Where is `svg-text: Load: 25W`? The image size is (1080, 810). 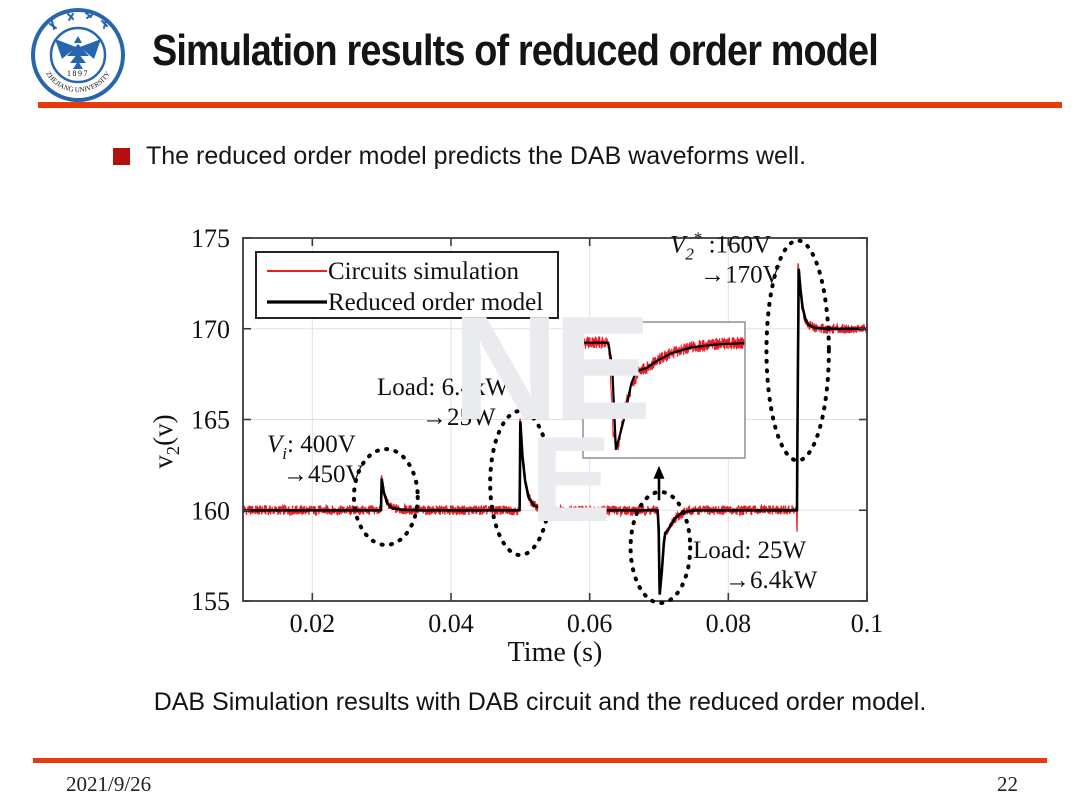
svg-text: Load: 25W is located at coordinates (750, 550).